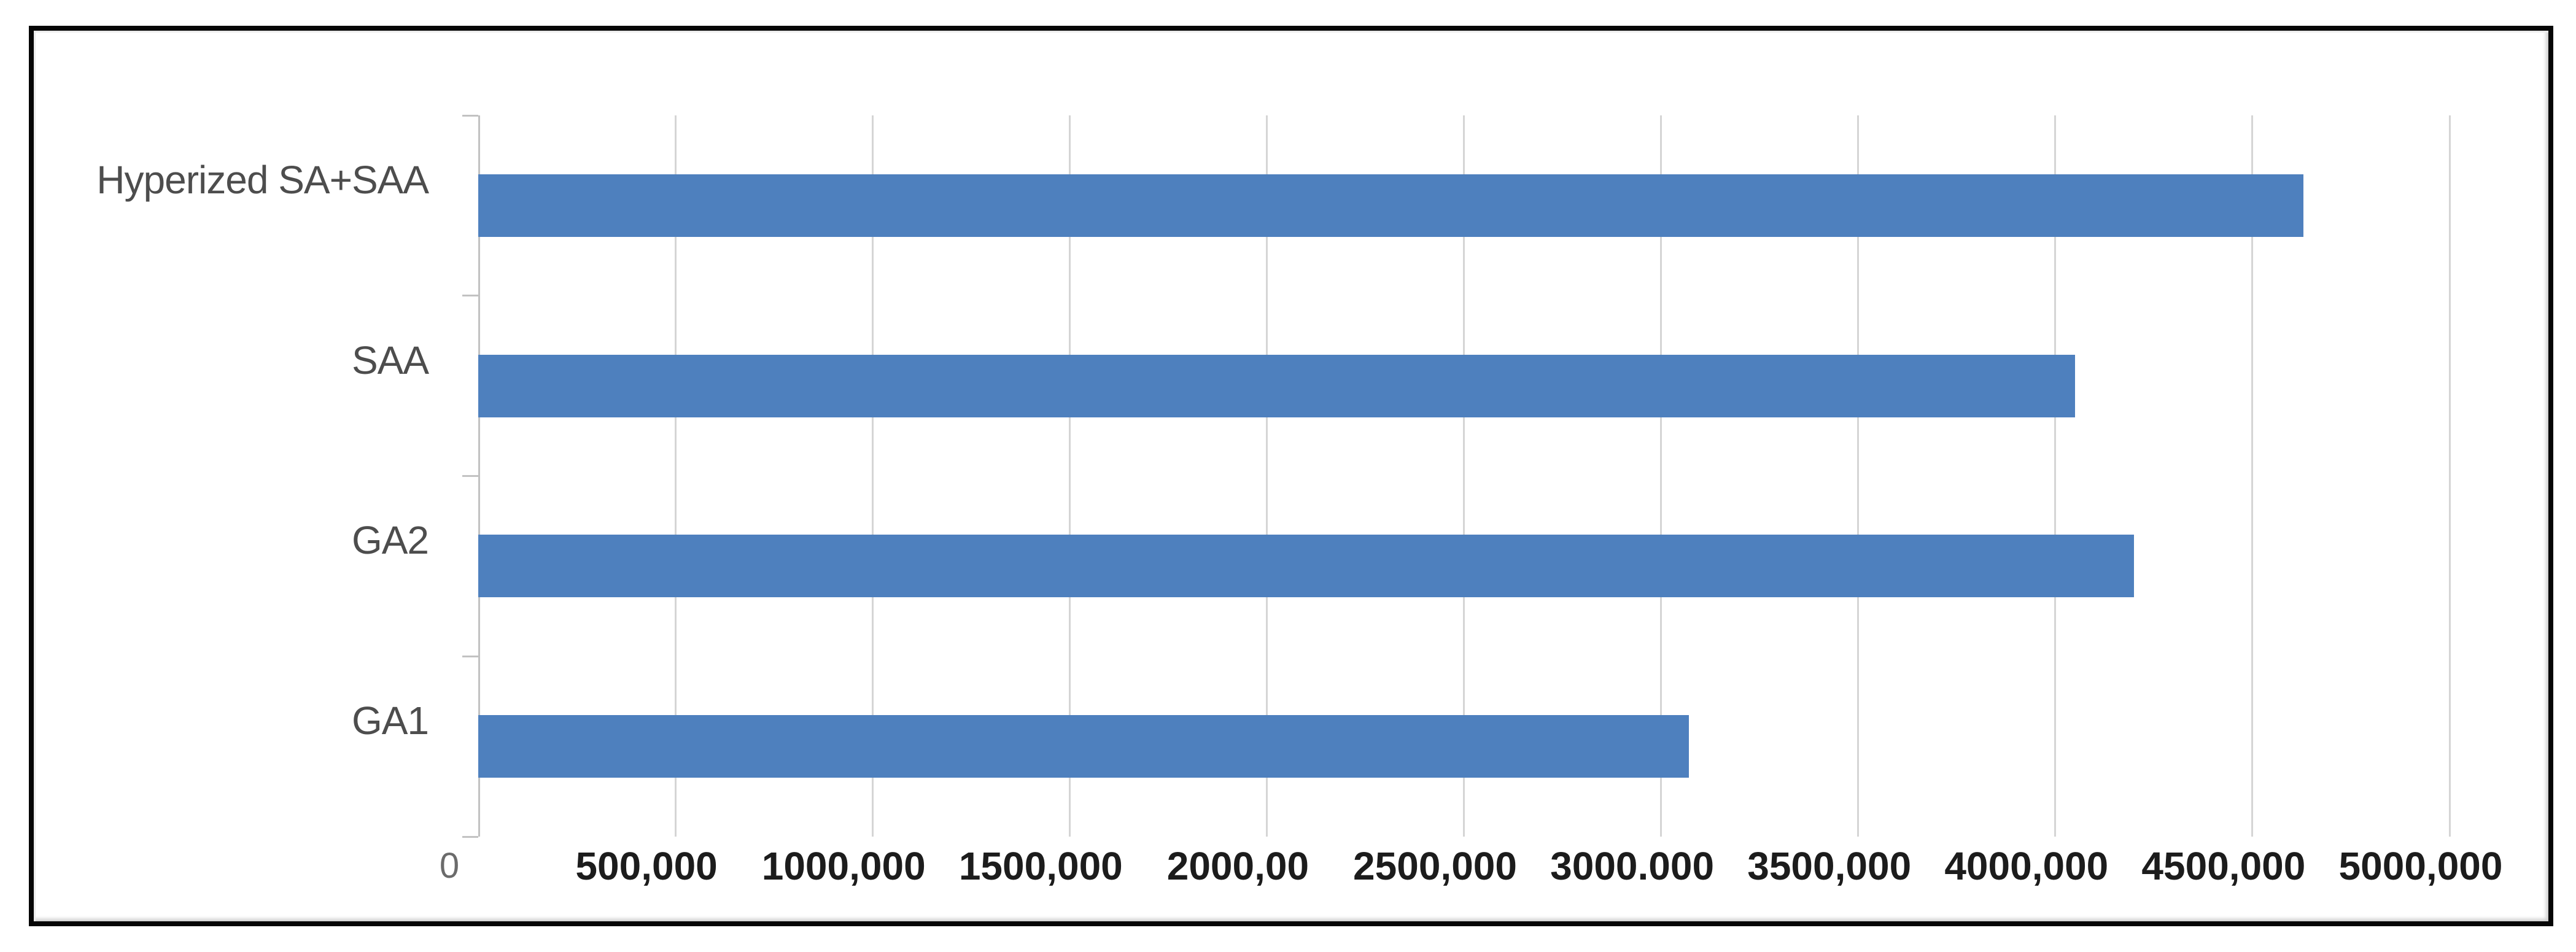 The image size is (2576, 952). I want to click on bar-hyperized-sa-saa, so click(1391, 205).